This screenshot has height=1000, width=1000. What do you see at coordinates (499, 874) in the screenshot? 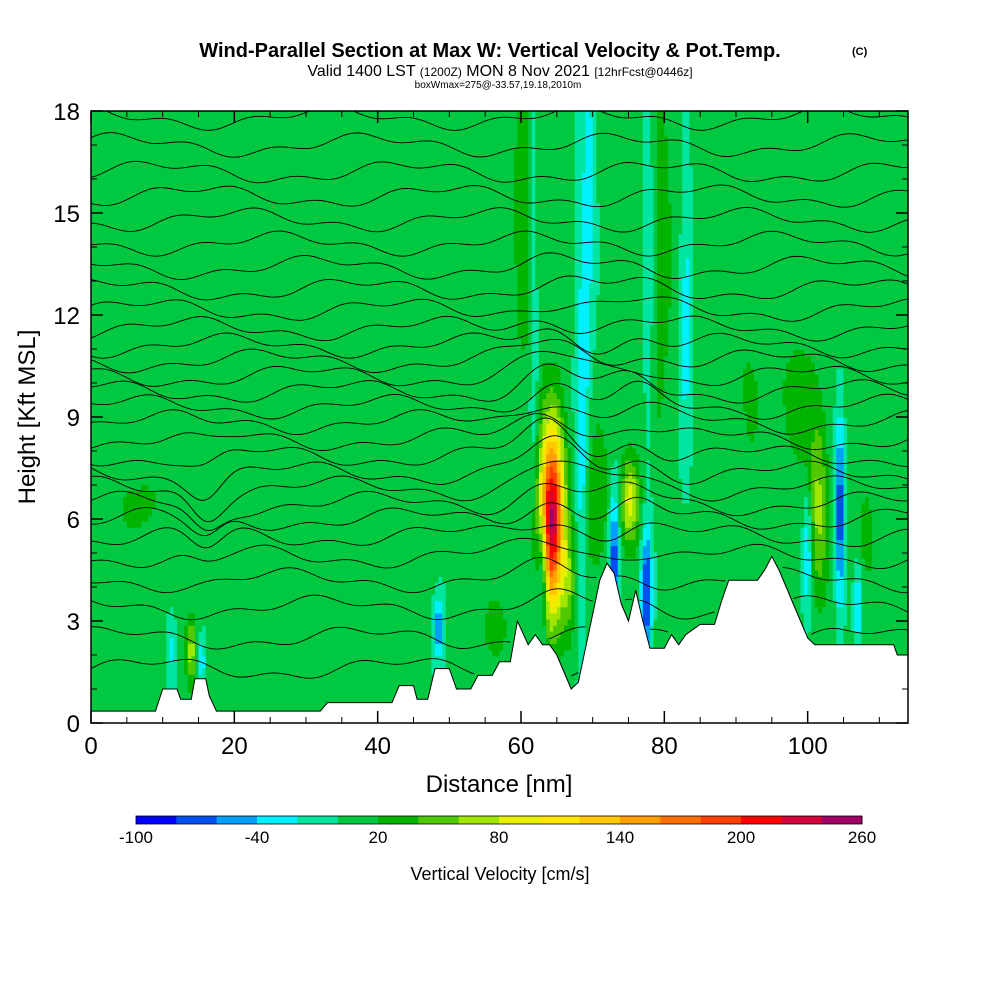
I see `colorbar-label: Vertical Velocity [cm/s]` at bounding box center [499, 874].